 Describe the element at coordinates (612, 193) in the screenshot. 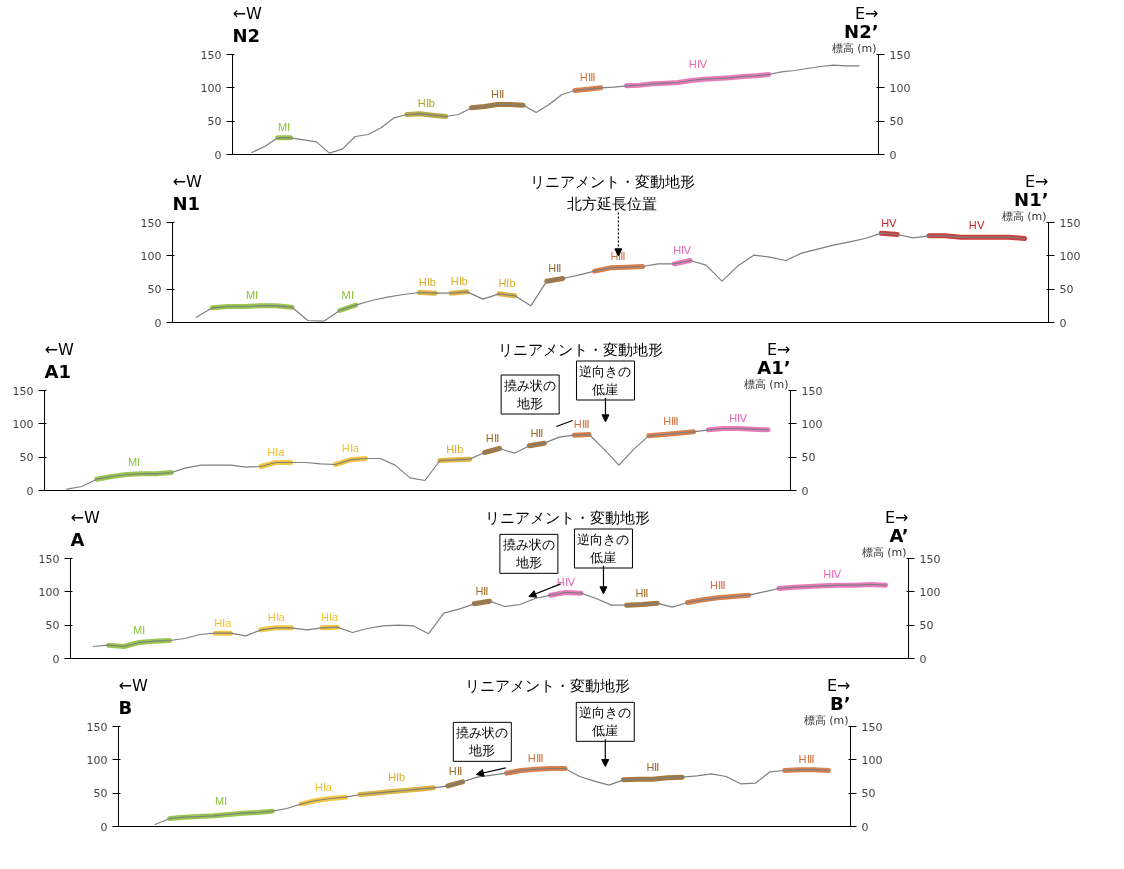

I see `text: リニアメント・変動地形北方延長位置` at that location.